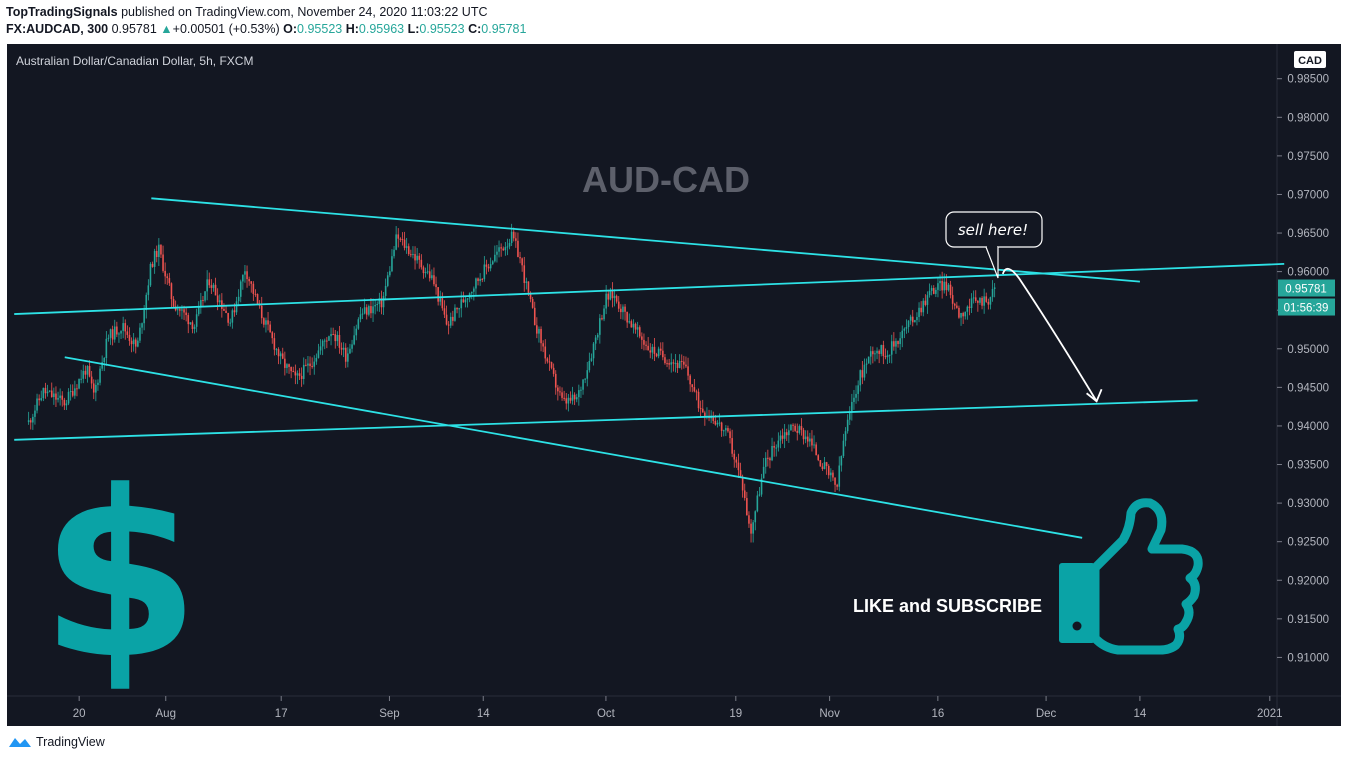 The image size is (1348, 763). I want to click on tradingview-logo-label: TradingView, so click(70, 742).